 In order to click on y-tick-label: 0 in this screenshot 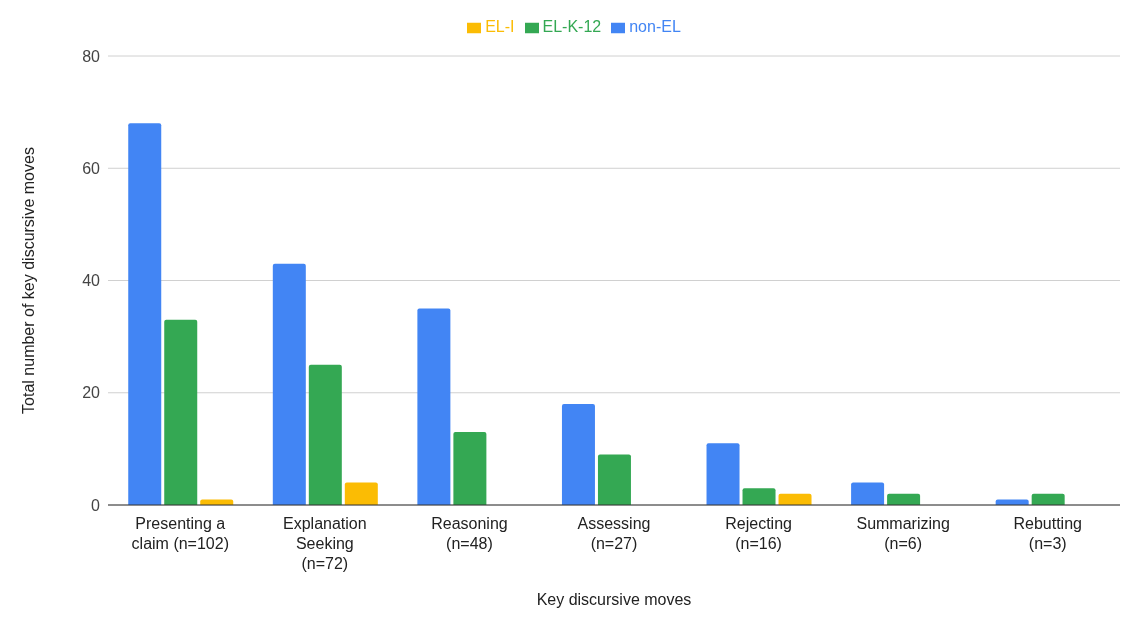, I will do `click(96, 505)`.